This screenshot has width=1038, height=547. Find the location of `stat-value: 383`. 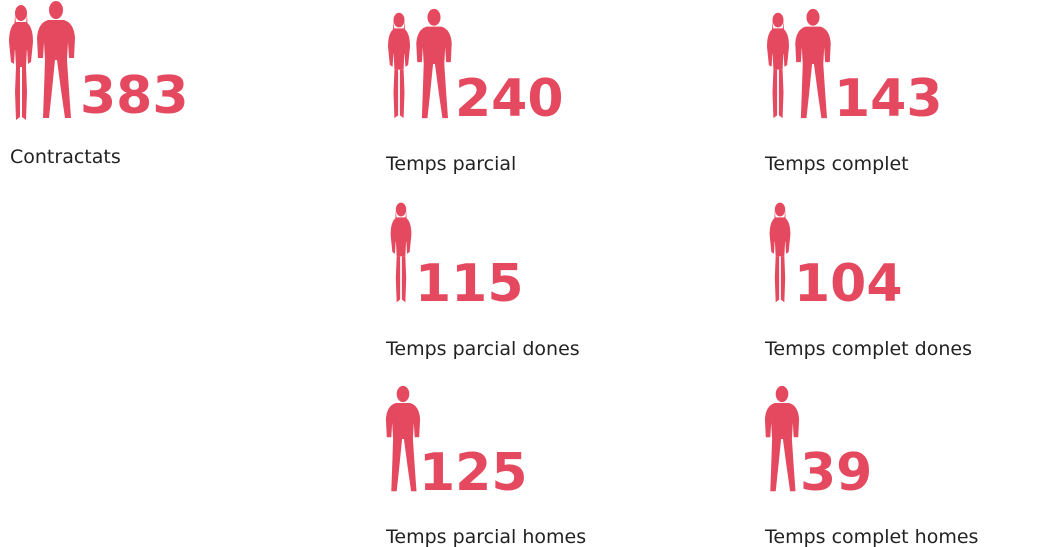

stat-value: 383 is located at coordinates (134, 96).